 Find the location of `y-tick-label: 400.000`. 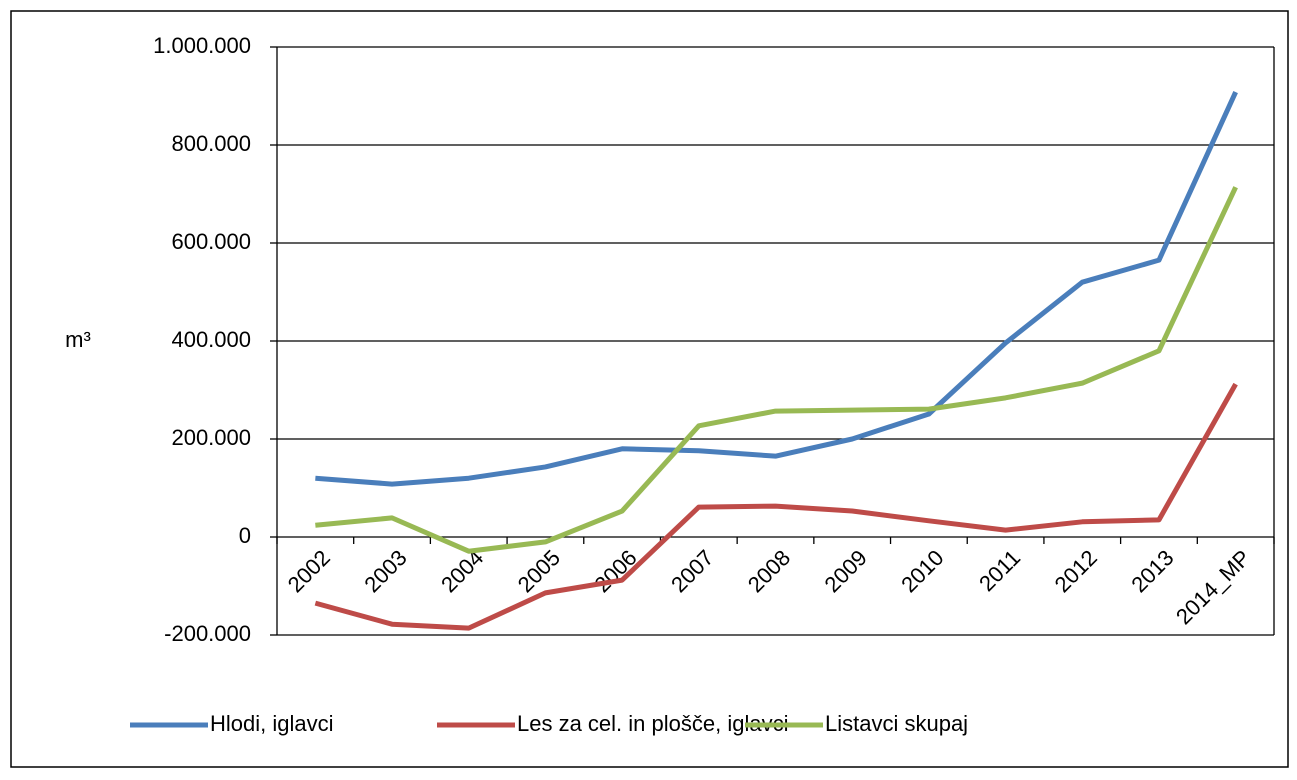

y-tick-label: 400.000 is located at coordinates (211, 339).